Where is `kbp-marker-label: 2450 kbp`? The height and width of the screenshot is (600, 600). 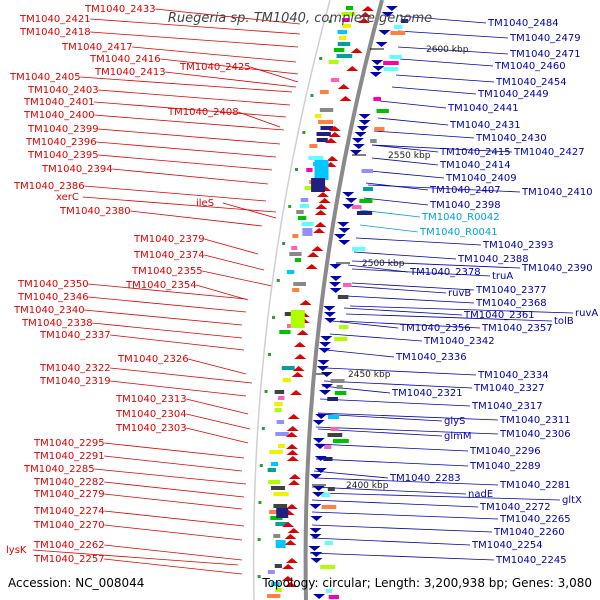
kbp-marker-label: 2450 kbp is located at coordinates (369, 375).